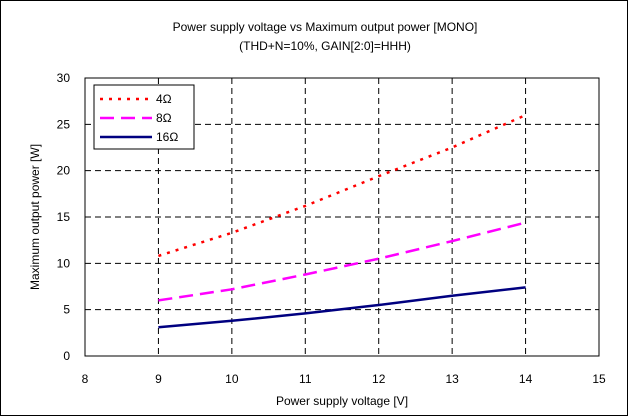 The width and height of the screenshot is (628, 416). I want to click on legend-label: 8Ω, so click(164, 118).